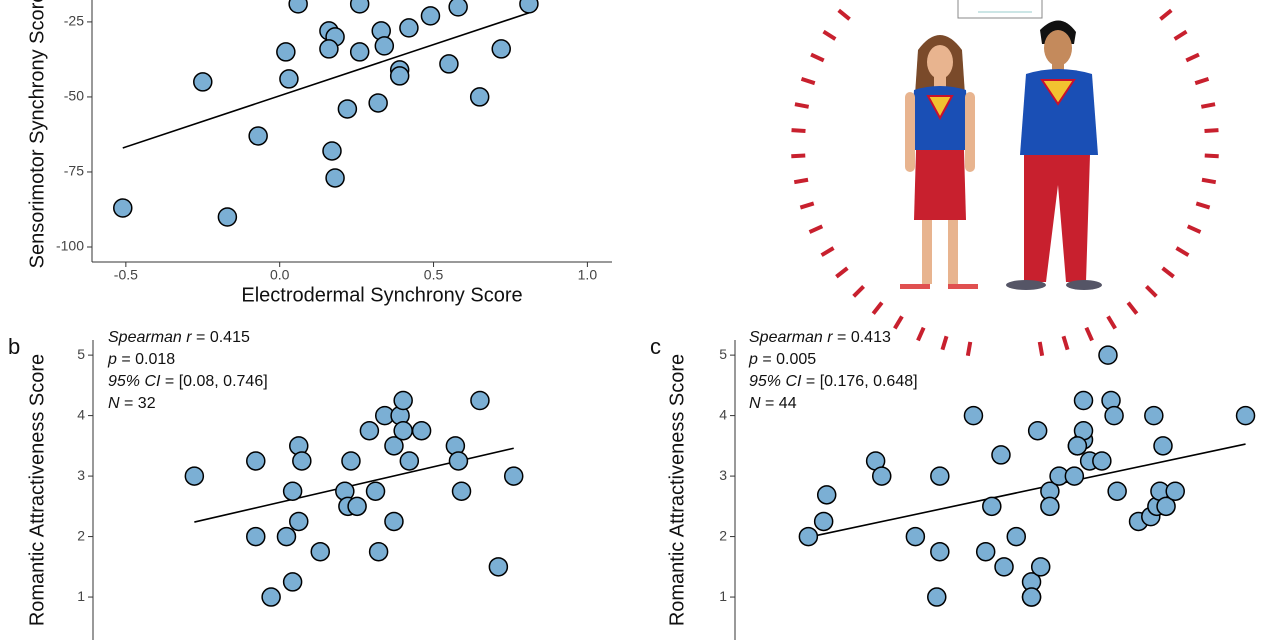 This screenshot has width=1280, height=640. I want to click on y-tick-label: -25, so click(74, 21).